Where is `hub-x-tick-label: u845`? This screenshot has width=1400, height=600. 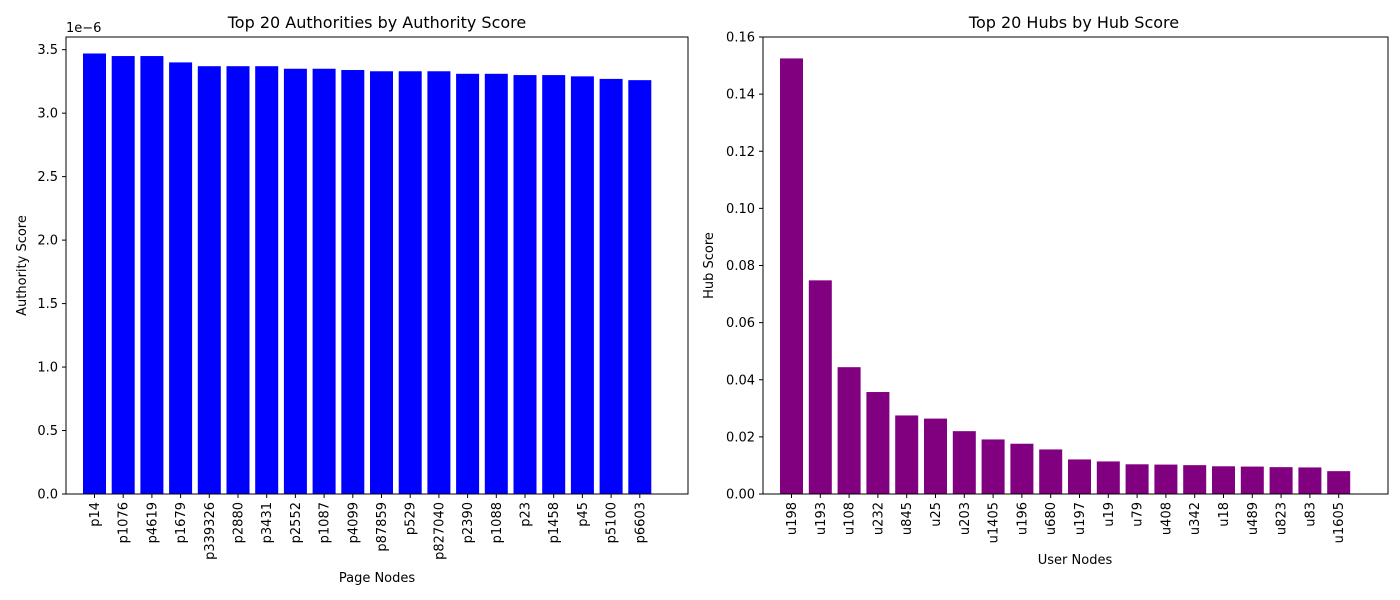
hub-x-tick-label: u845 is located at coordinates (907, 518).